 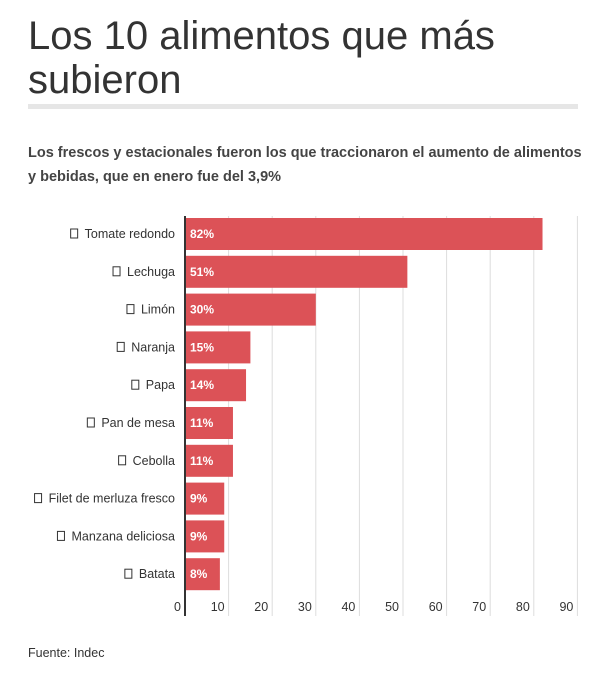 What do you see at coordinates (123, 536) in the screenshot?
I see `category-label: Manzana deliciosa` at bounding box center [123, 536].